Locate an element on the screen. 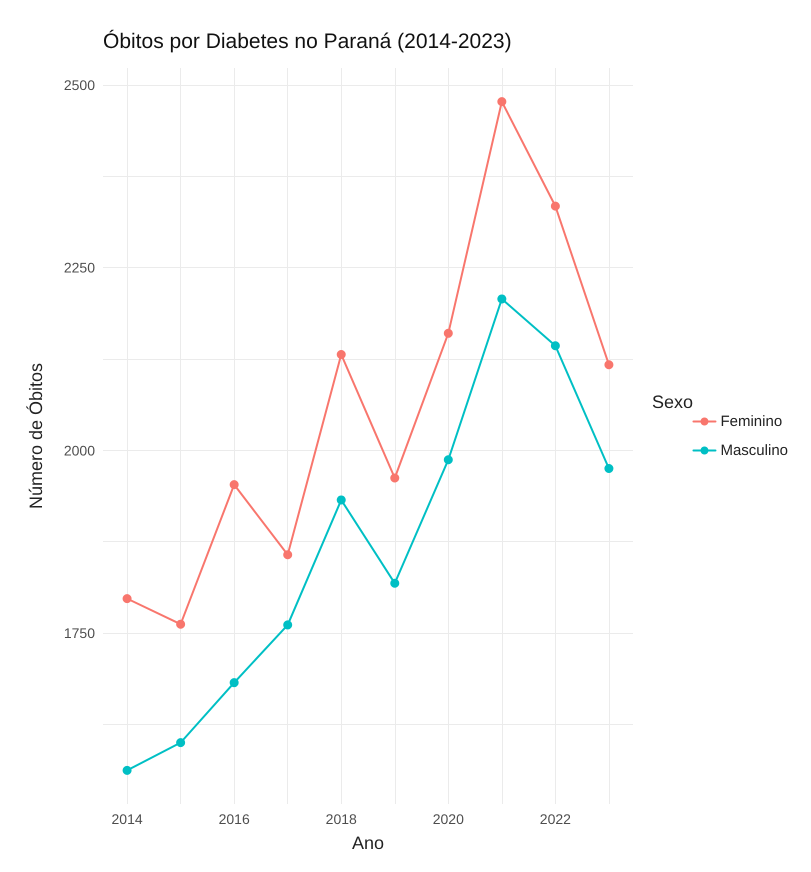 The height and width of the screenshot is (872, 811). x-tick-label: 2020 is located at coordinates (448, 819).